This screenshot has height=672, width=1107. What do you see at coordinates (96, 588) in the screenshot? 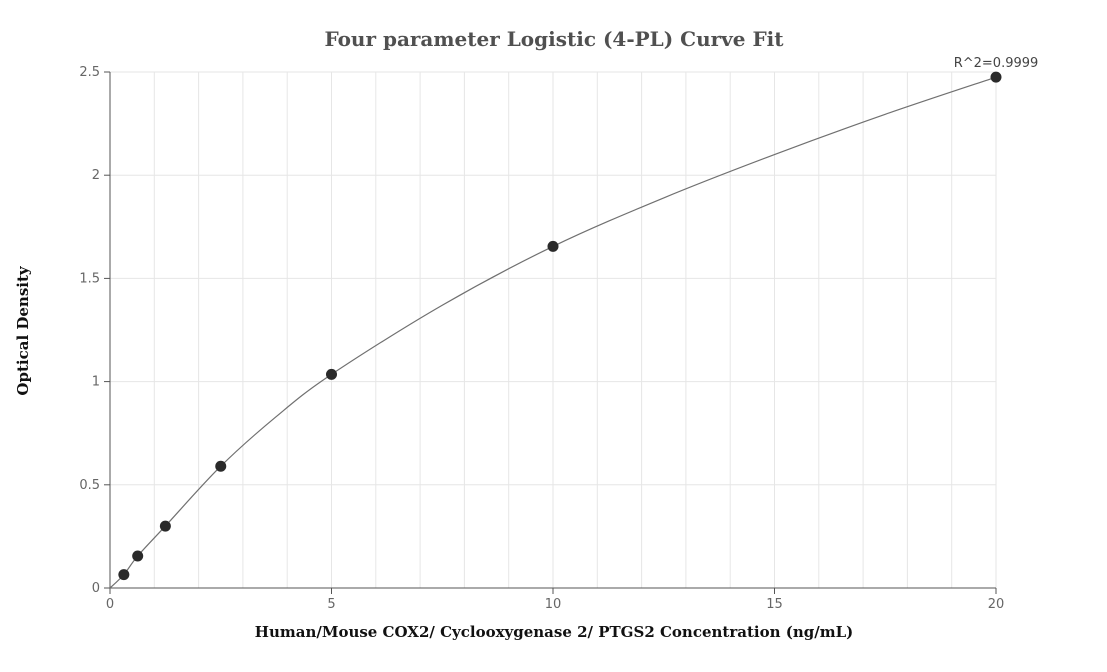
I see `y-tick-label: 0` at bounding box center [96, 588].